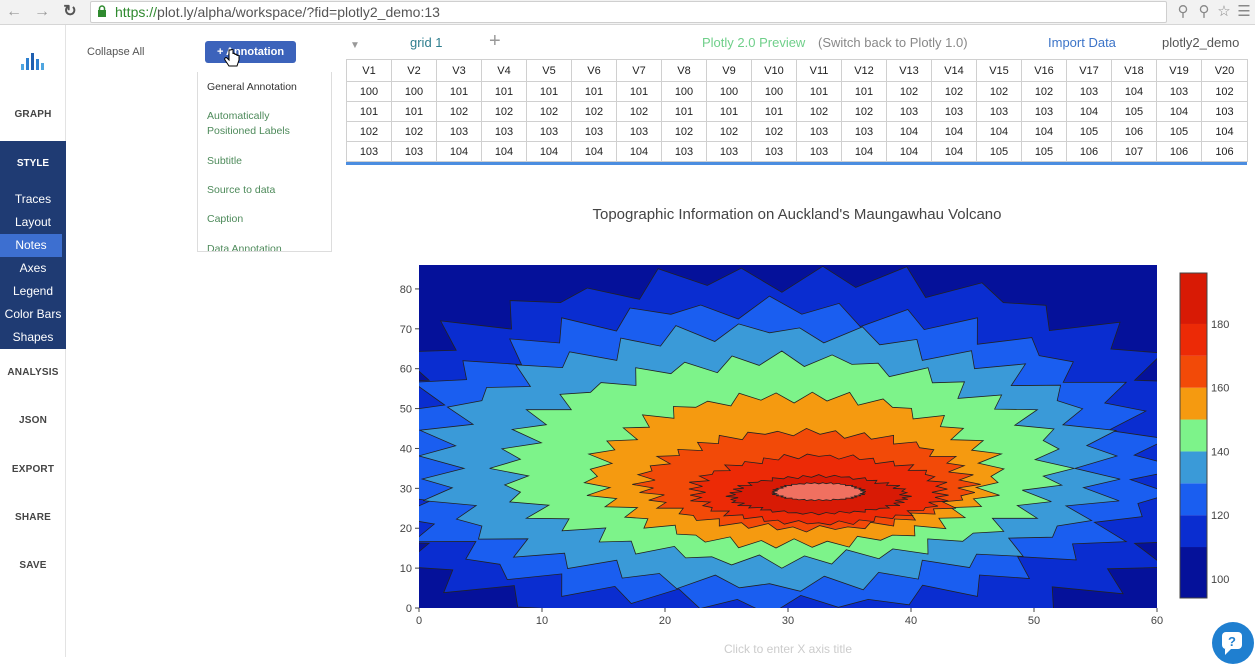  I want to click on nav-export: EXPORT, so click(33, 469).